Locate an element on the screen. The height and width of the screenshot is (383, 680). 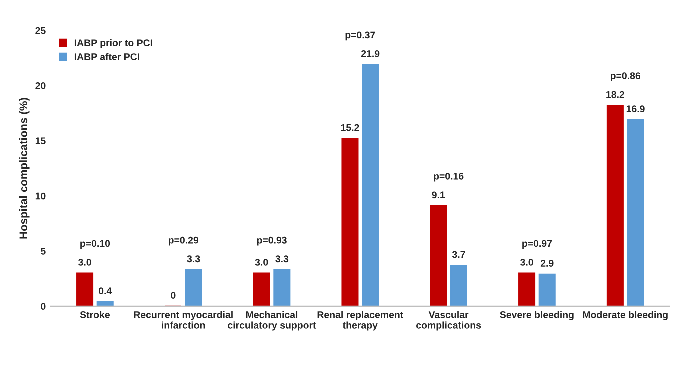
y-tick-label: 25 is located at coordinates (41, 30).